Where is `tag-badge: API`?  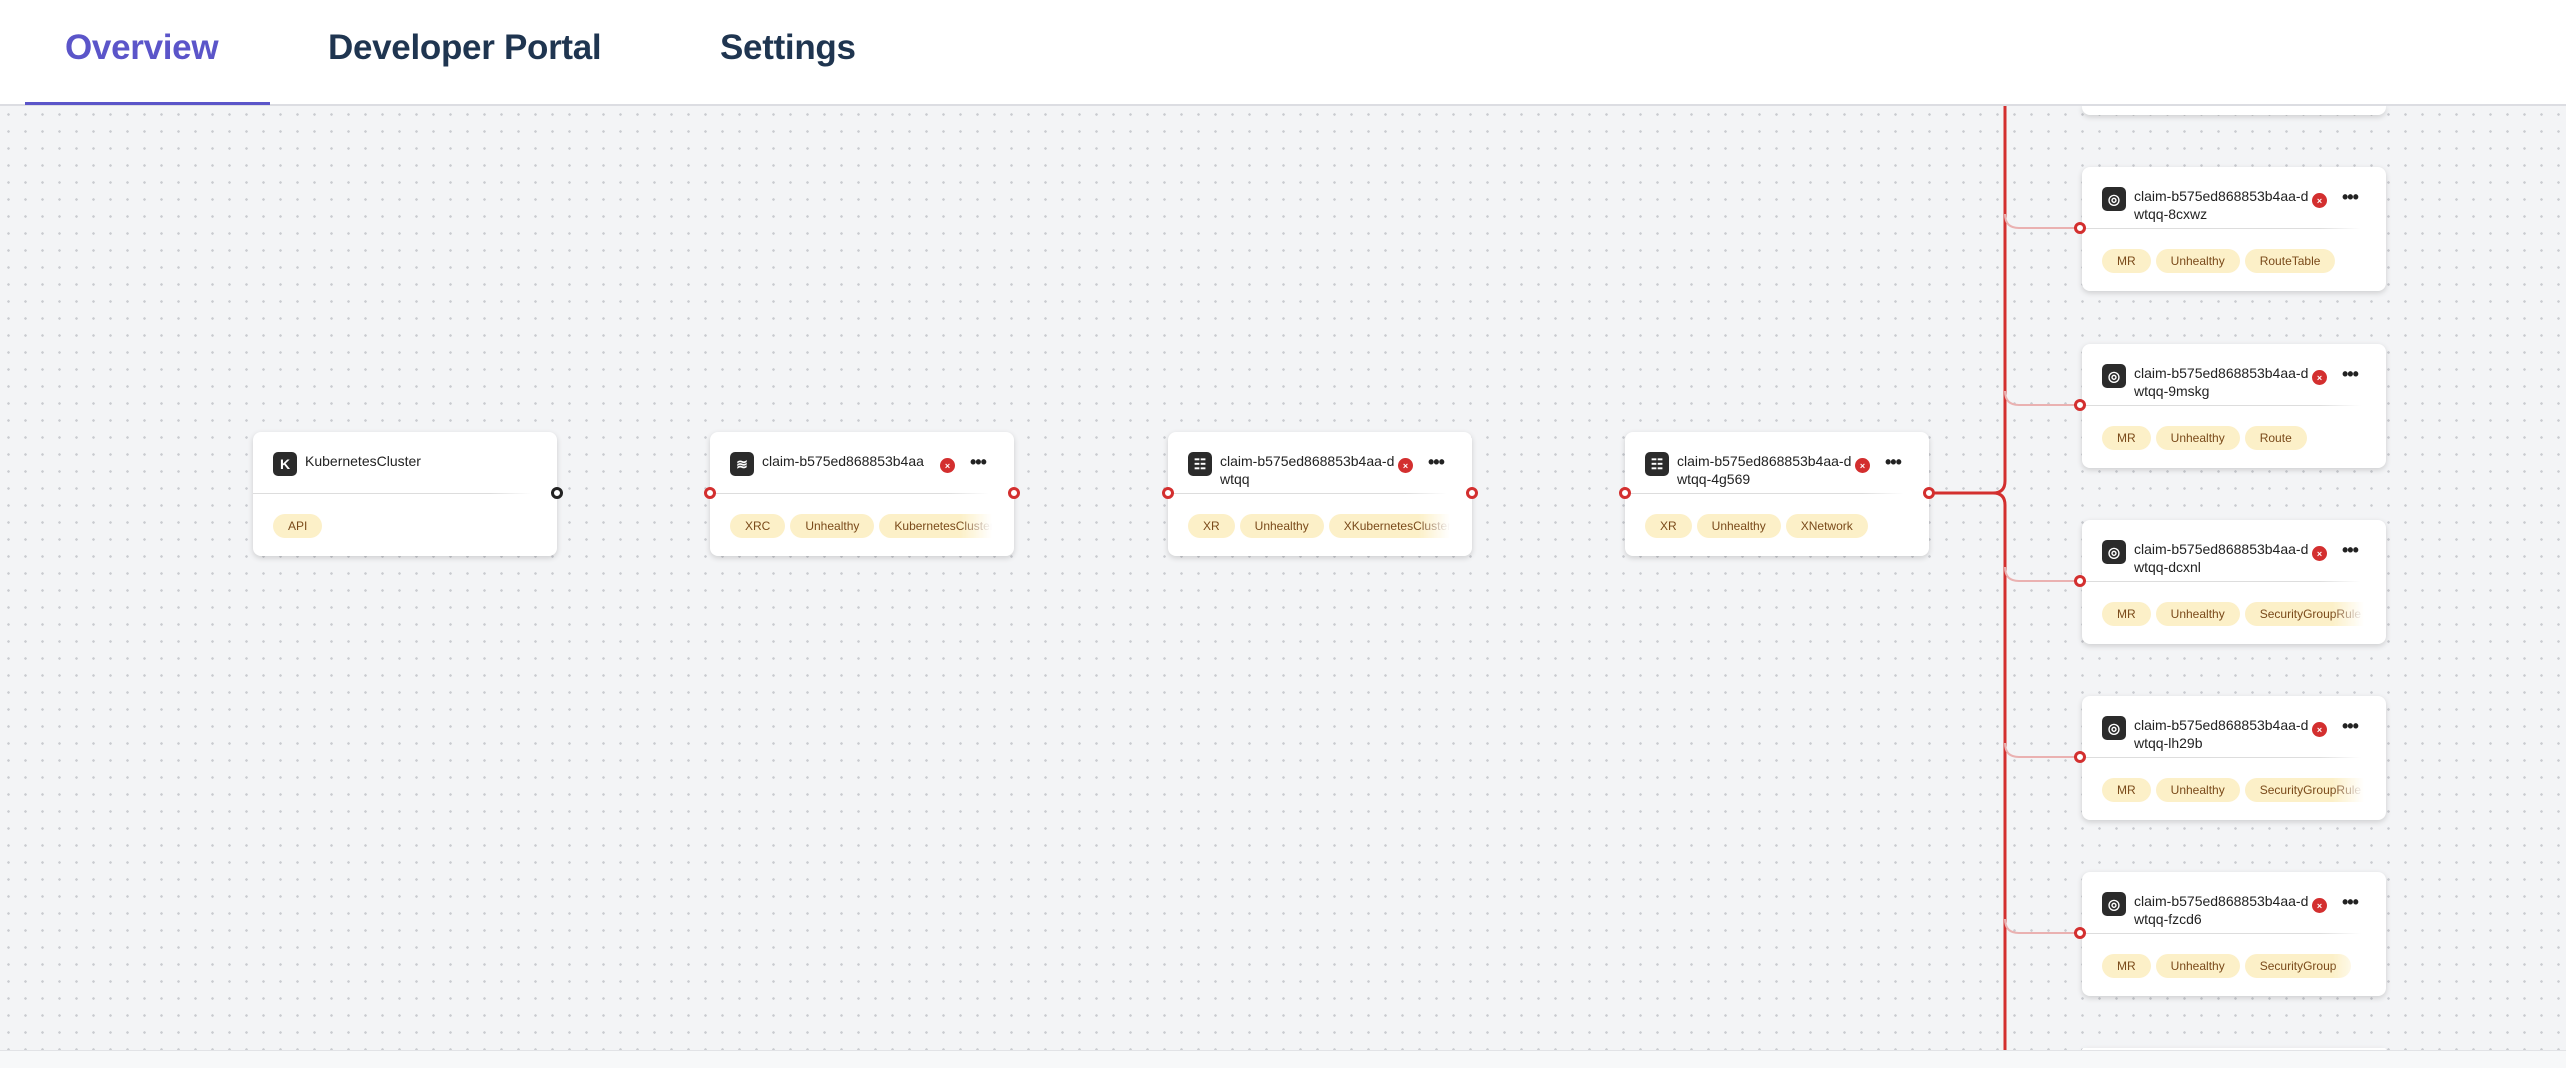 tag-badge: API is located at coordinates (298, 526).